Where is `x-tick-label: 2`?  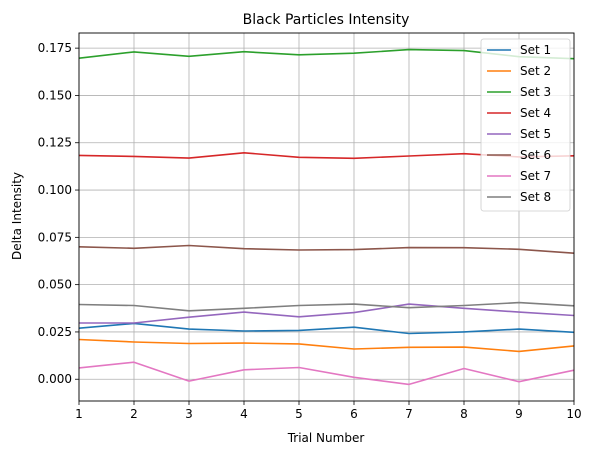
x-tick-label: 2 is located at coordinates (134, 414).